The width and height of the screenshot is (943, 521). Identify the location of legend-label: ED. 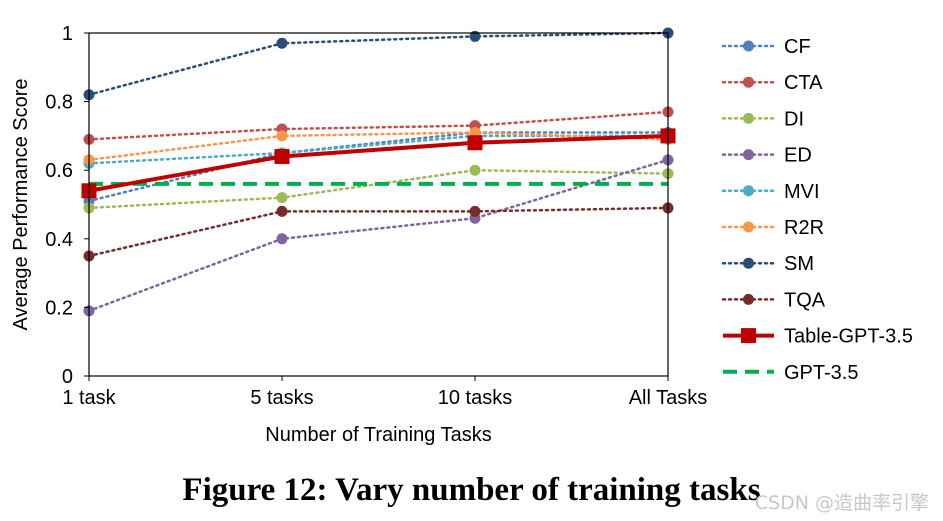
(798, 156).